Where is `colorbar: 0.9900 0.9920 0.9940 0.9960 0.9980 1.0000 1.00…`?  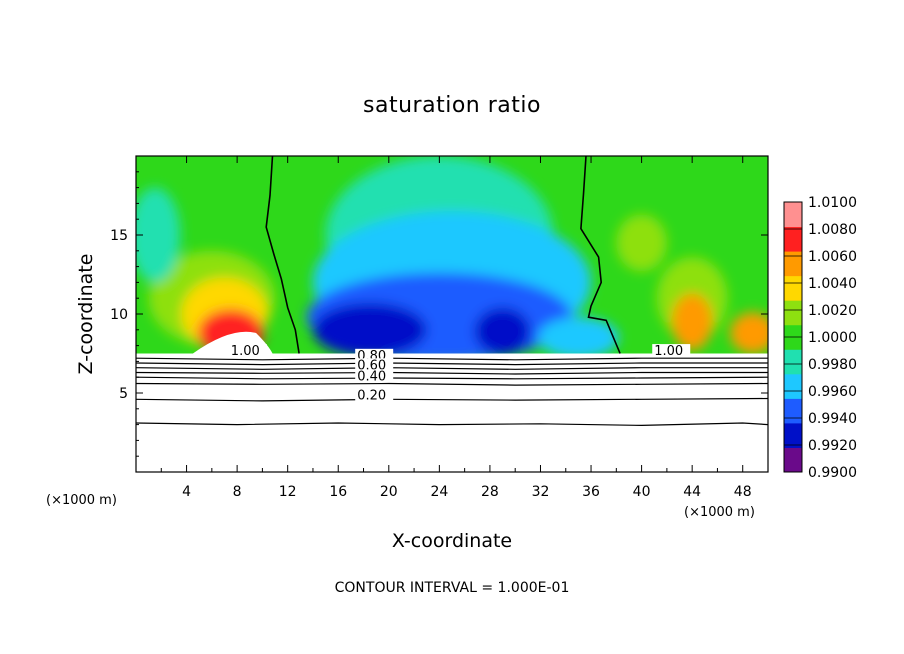
colorbar: 0.9900 0.9920 0.9940 0.9960 0.9980 1.0000 1.00… is located at coordinates (820, 338).